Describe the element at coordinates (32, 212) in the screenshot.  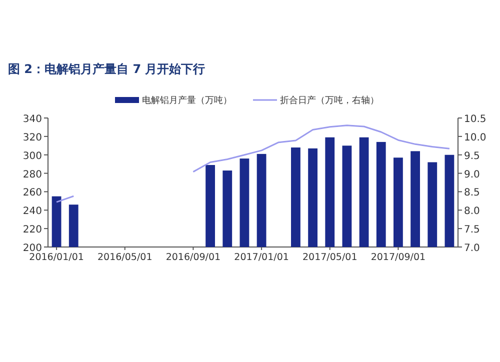
I see `y-tick-label: 240` at that location.